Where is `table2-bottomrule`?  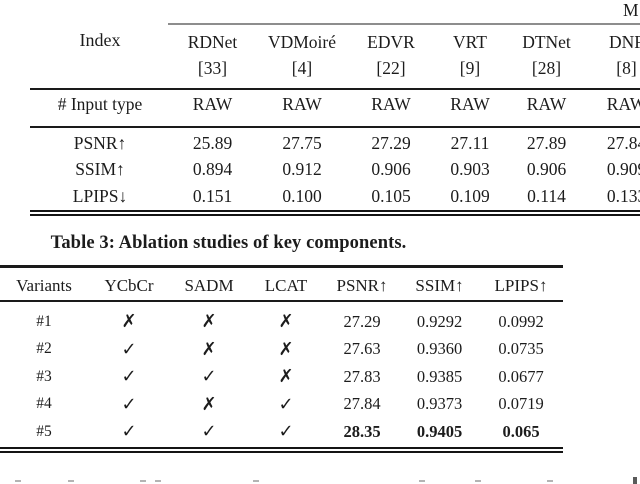 table2-bottomrule is located at coordinates (281, 450).